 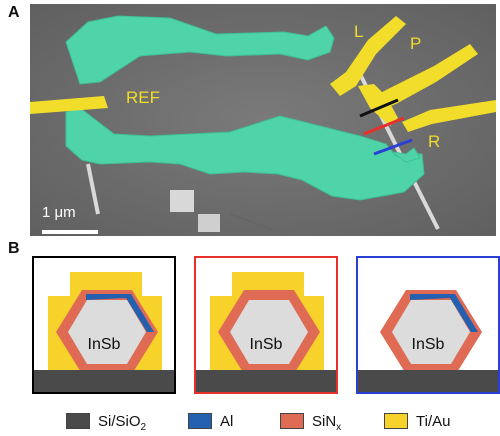 What do you see at coordinates (324, 421) in the screenshot?
I see `legend-text: SiN` at bounding box center [324, 421].